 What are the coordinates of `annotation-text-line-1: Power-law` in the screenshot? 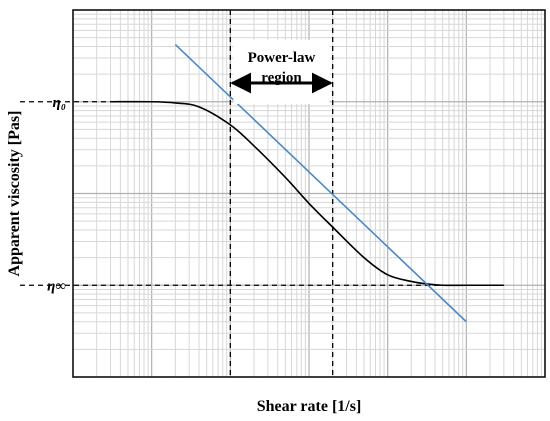 It's located at (282, 58).